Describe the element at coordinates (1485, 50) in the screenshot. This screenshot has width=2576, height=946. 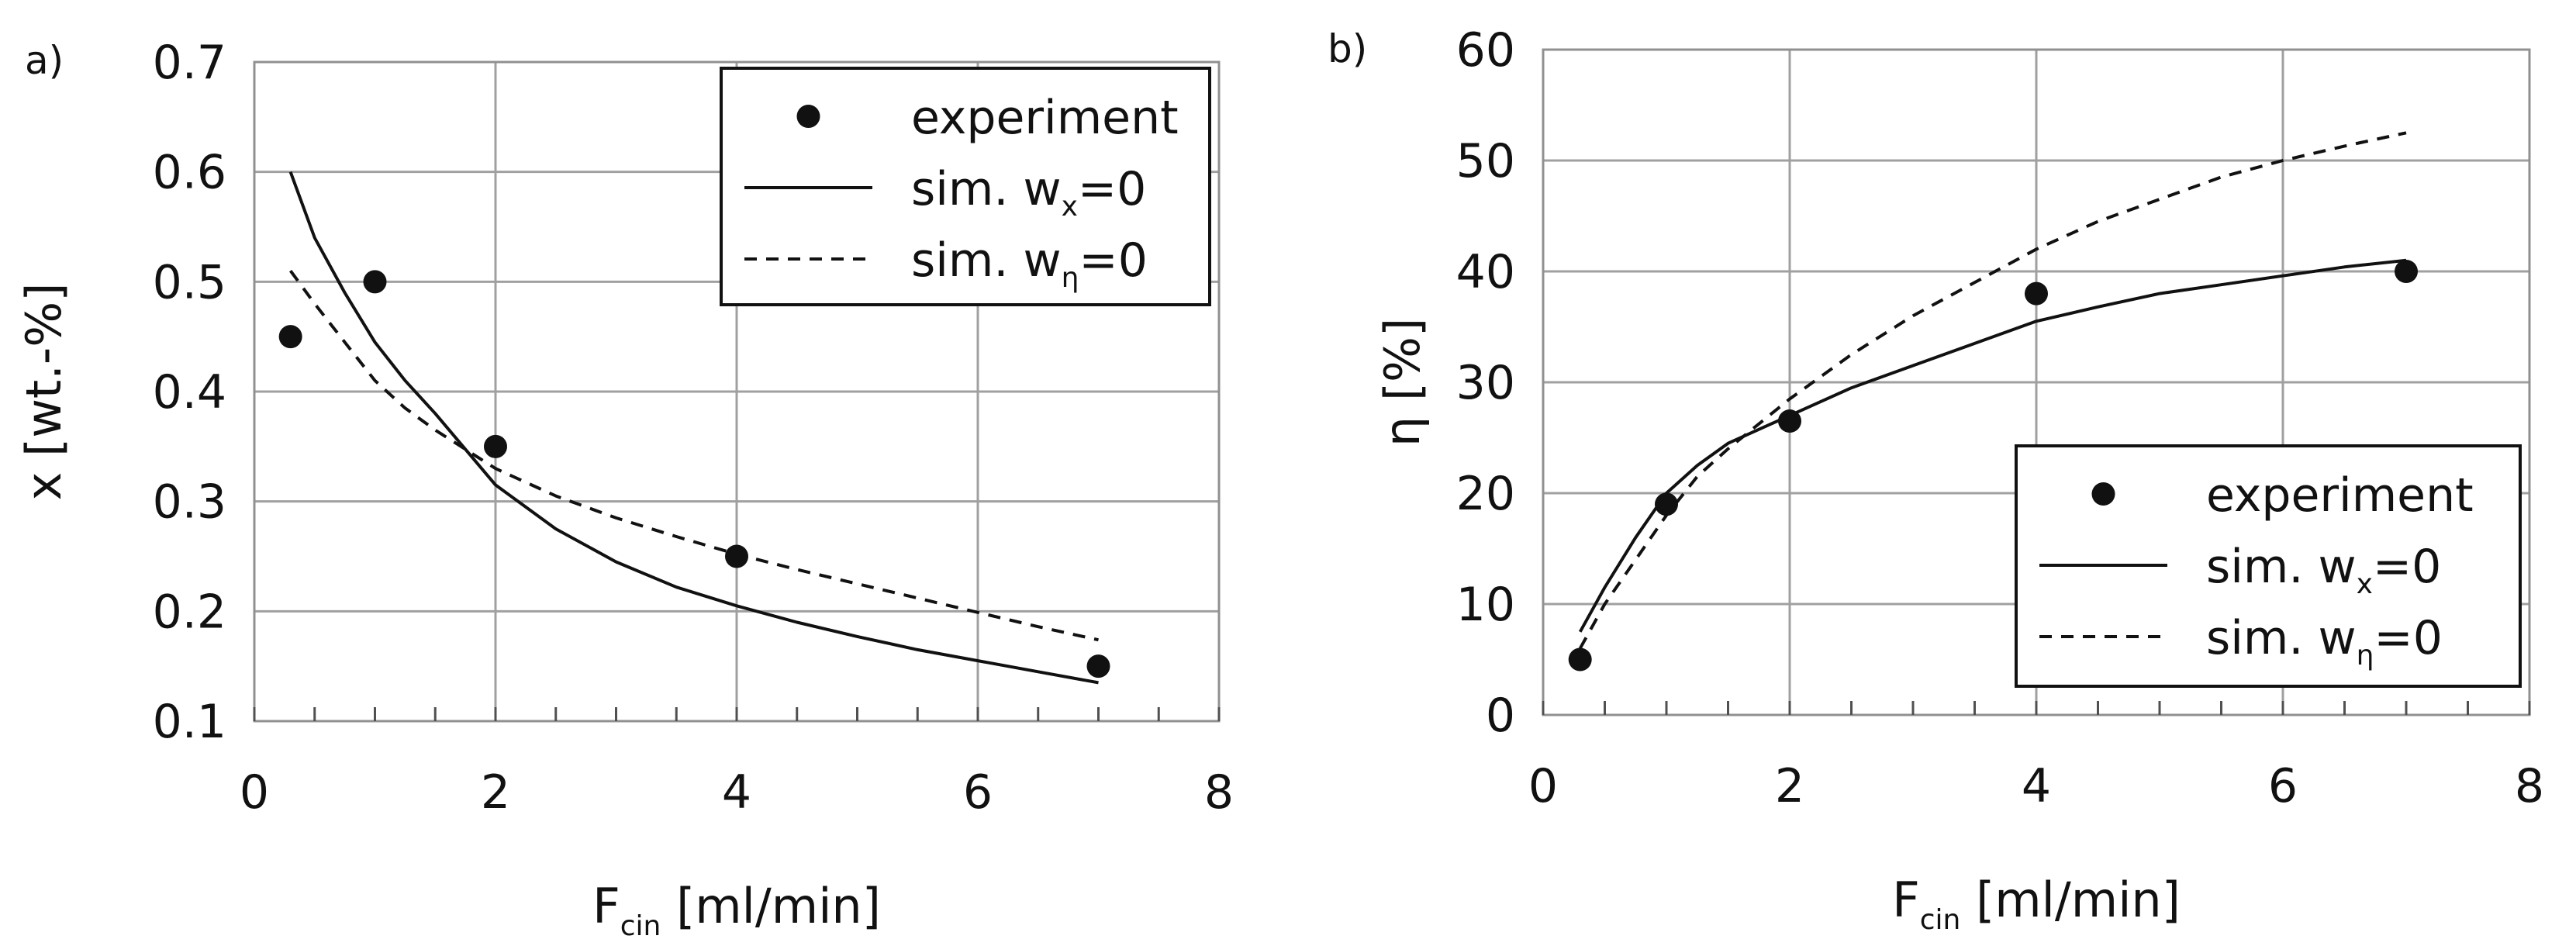
I see `y-tick-label: 60` at that location.